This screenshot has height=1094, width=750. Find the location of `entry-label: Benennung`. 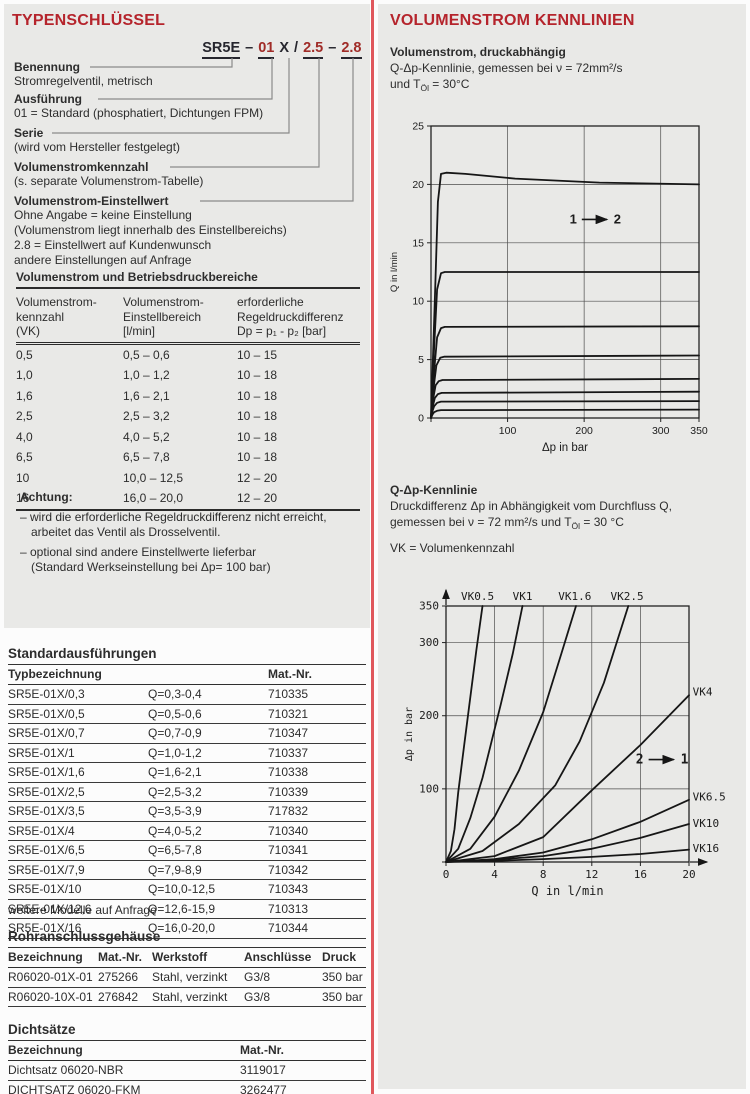

entry-label: Benennung is located at coordinates (47, 67).